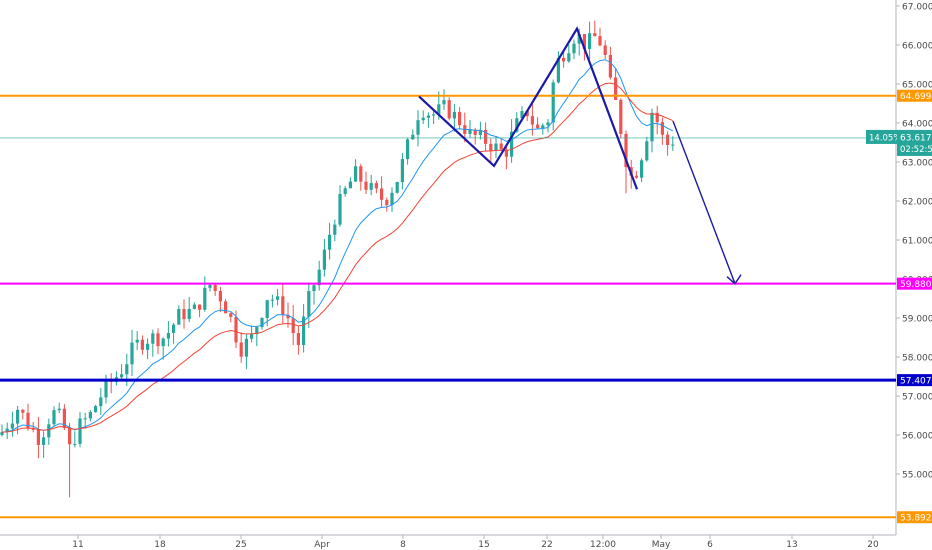 Image resolution: width=932 pixels, height=550 pixels. Describe the element at coordinates (704, 202) in the screenshot. I see `projection-arrow-line` at that location.